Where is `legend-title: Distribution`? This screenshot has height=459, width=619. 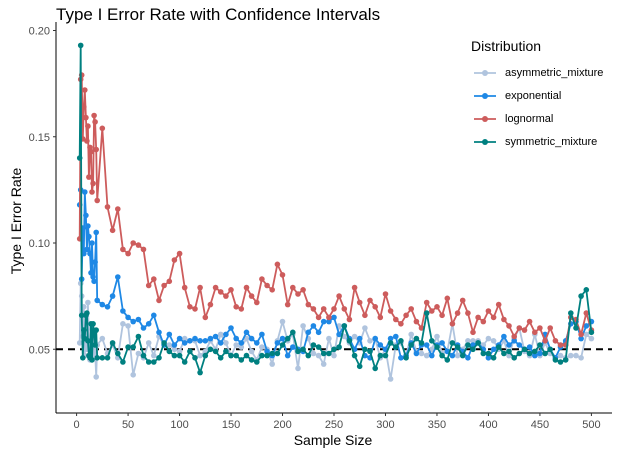 legend-title: Distribution is located at coordinates (506, 46).